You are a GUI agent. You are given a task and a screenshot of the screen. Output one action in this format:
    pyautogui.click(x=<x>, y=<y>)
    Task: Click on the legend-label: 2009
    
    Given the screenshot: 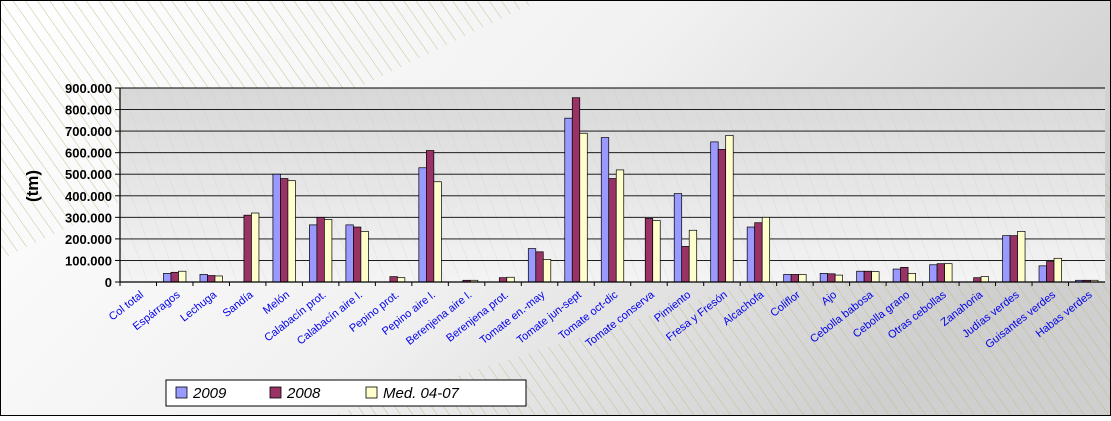 What is the action you would take?
    pyautogui.click(x=209, y=393)
    